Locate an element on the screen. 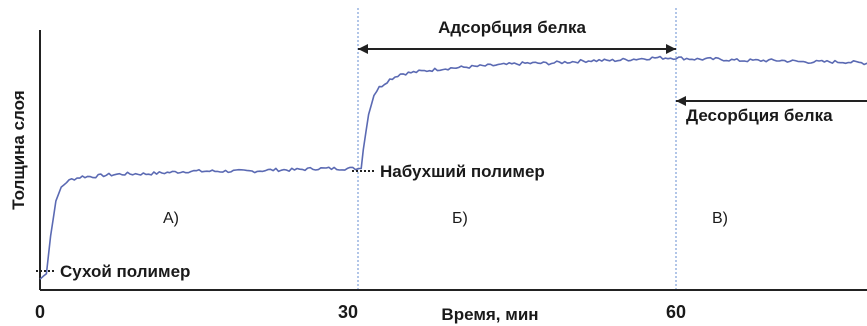 This screenshot has height=326, width=867. annotation-adsorption: Адсорбция белка is located at coordinates (512, 27).